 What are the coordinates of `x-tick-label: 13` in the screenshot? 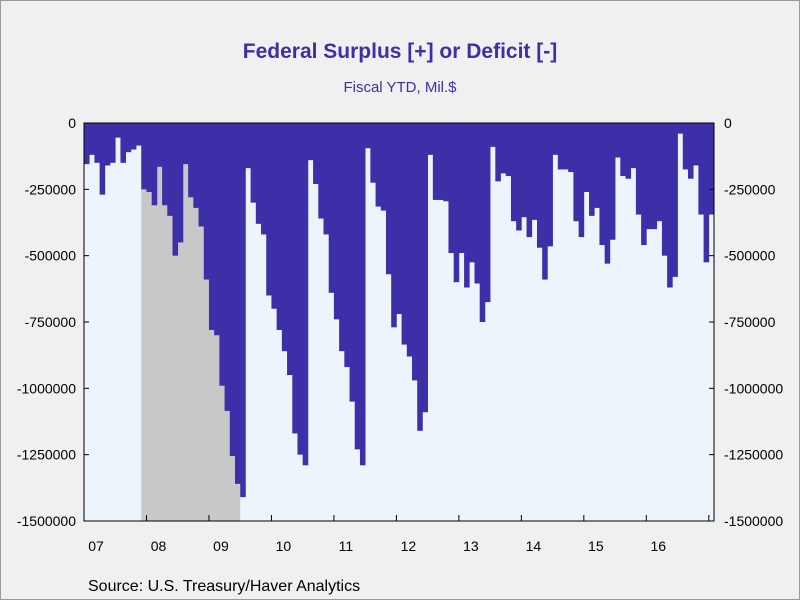 It's located at (471, 546).